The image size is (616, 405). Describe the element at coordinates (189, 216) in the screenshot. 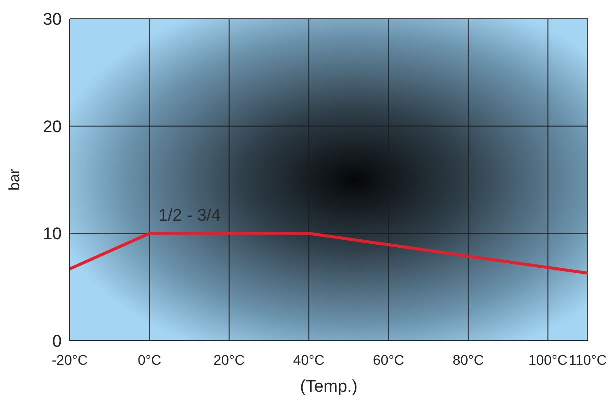

I see `annotation: 1/2 - 3/4` at that location.